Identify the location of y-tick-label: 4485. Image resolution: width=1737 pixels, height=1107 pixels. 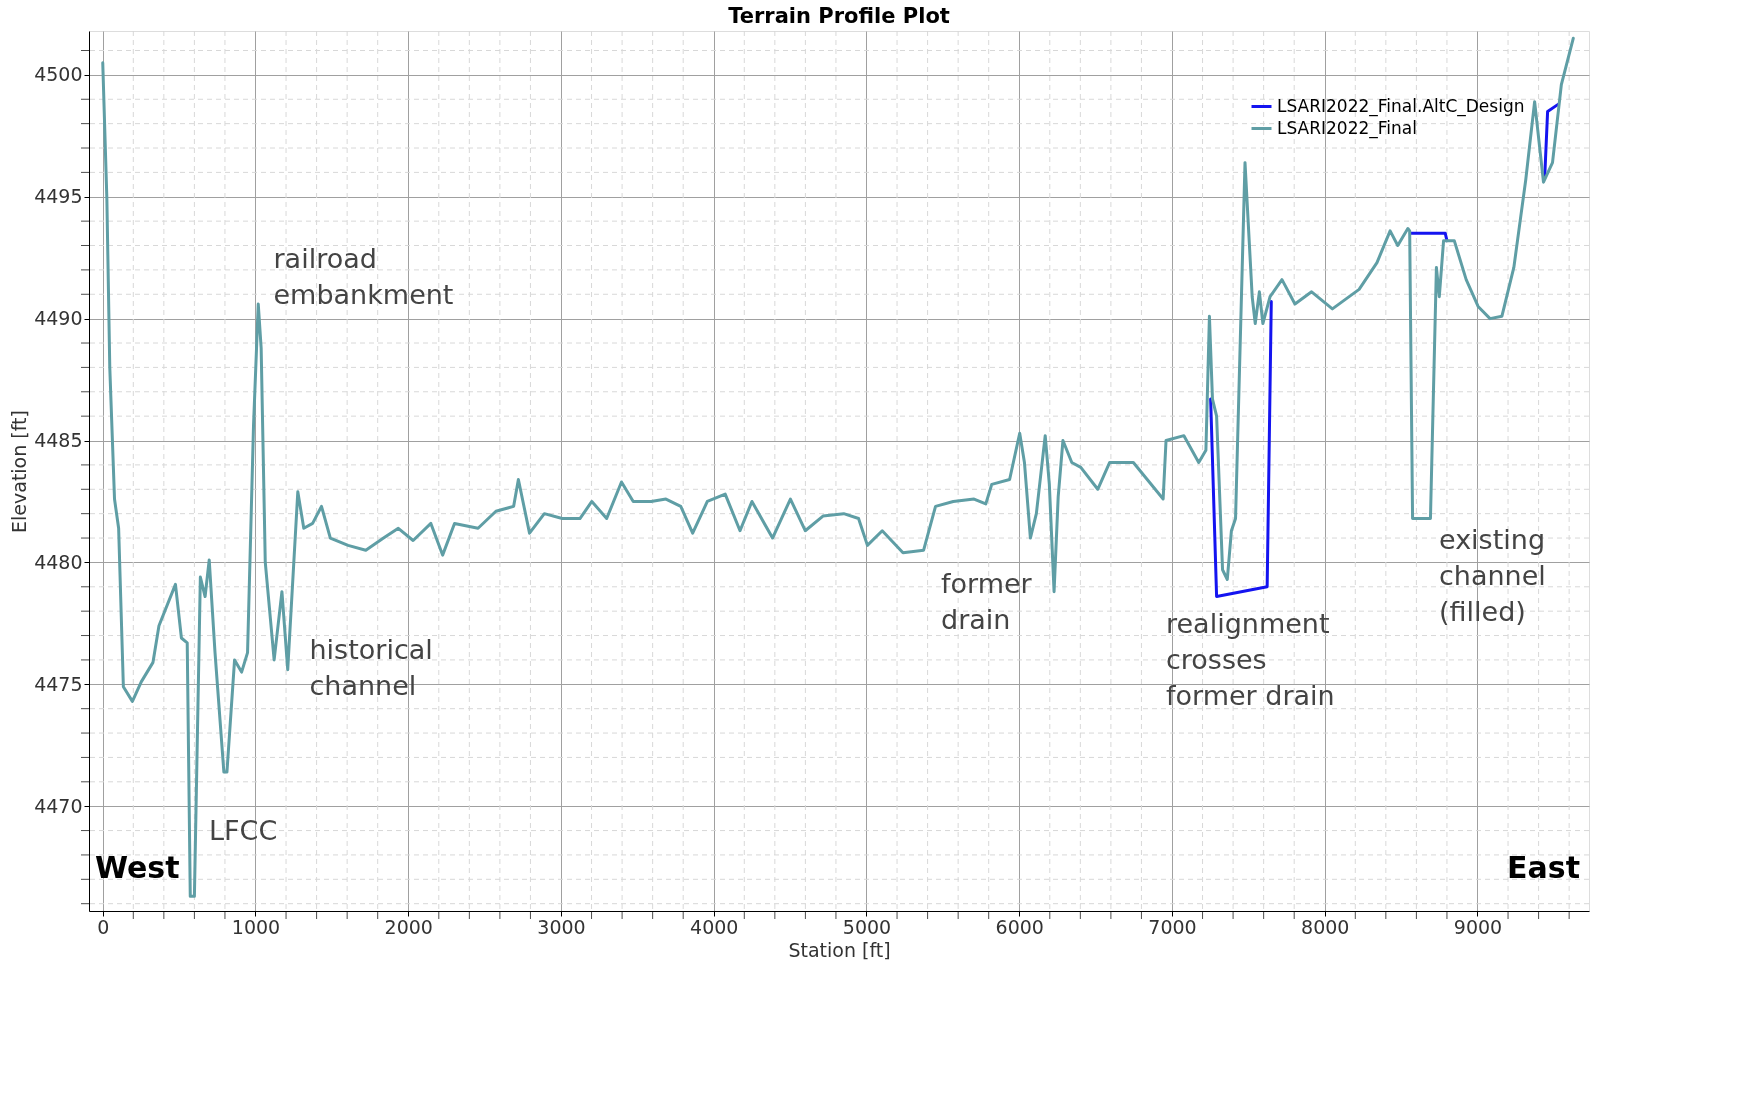
(58, 440).